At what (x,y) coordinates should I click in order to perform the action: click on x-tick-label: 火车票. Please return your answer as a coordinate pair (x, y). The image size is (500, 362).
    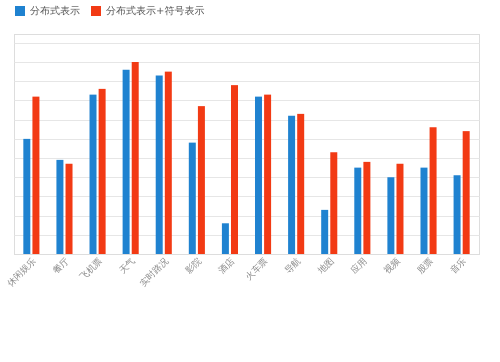
    Looking at the image, I should click on (256, 269).